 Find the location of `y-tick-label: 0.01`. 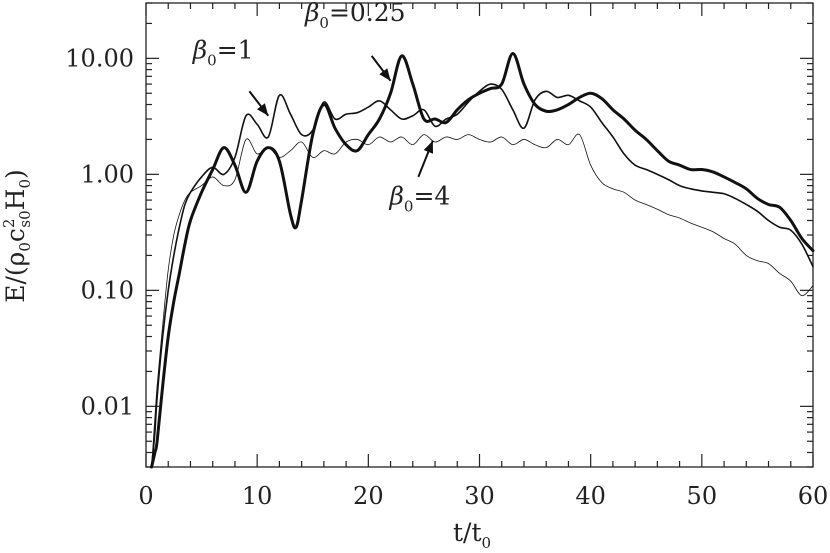

y-tick-label: 0.01 is located at coordinates (107, 406).